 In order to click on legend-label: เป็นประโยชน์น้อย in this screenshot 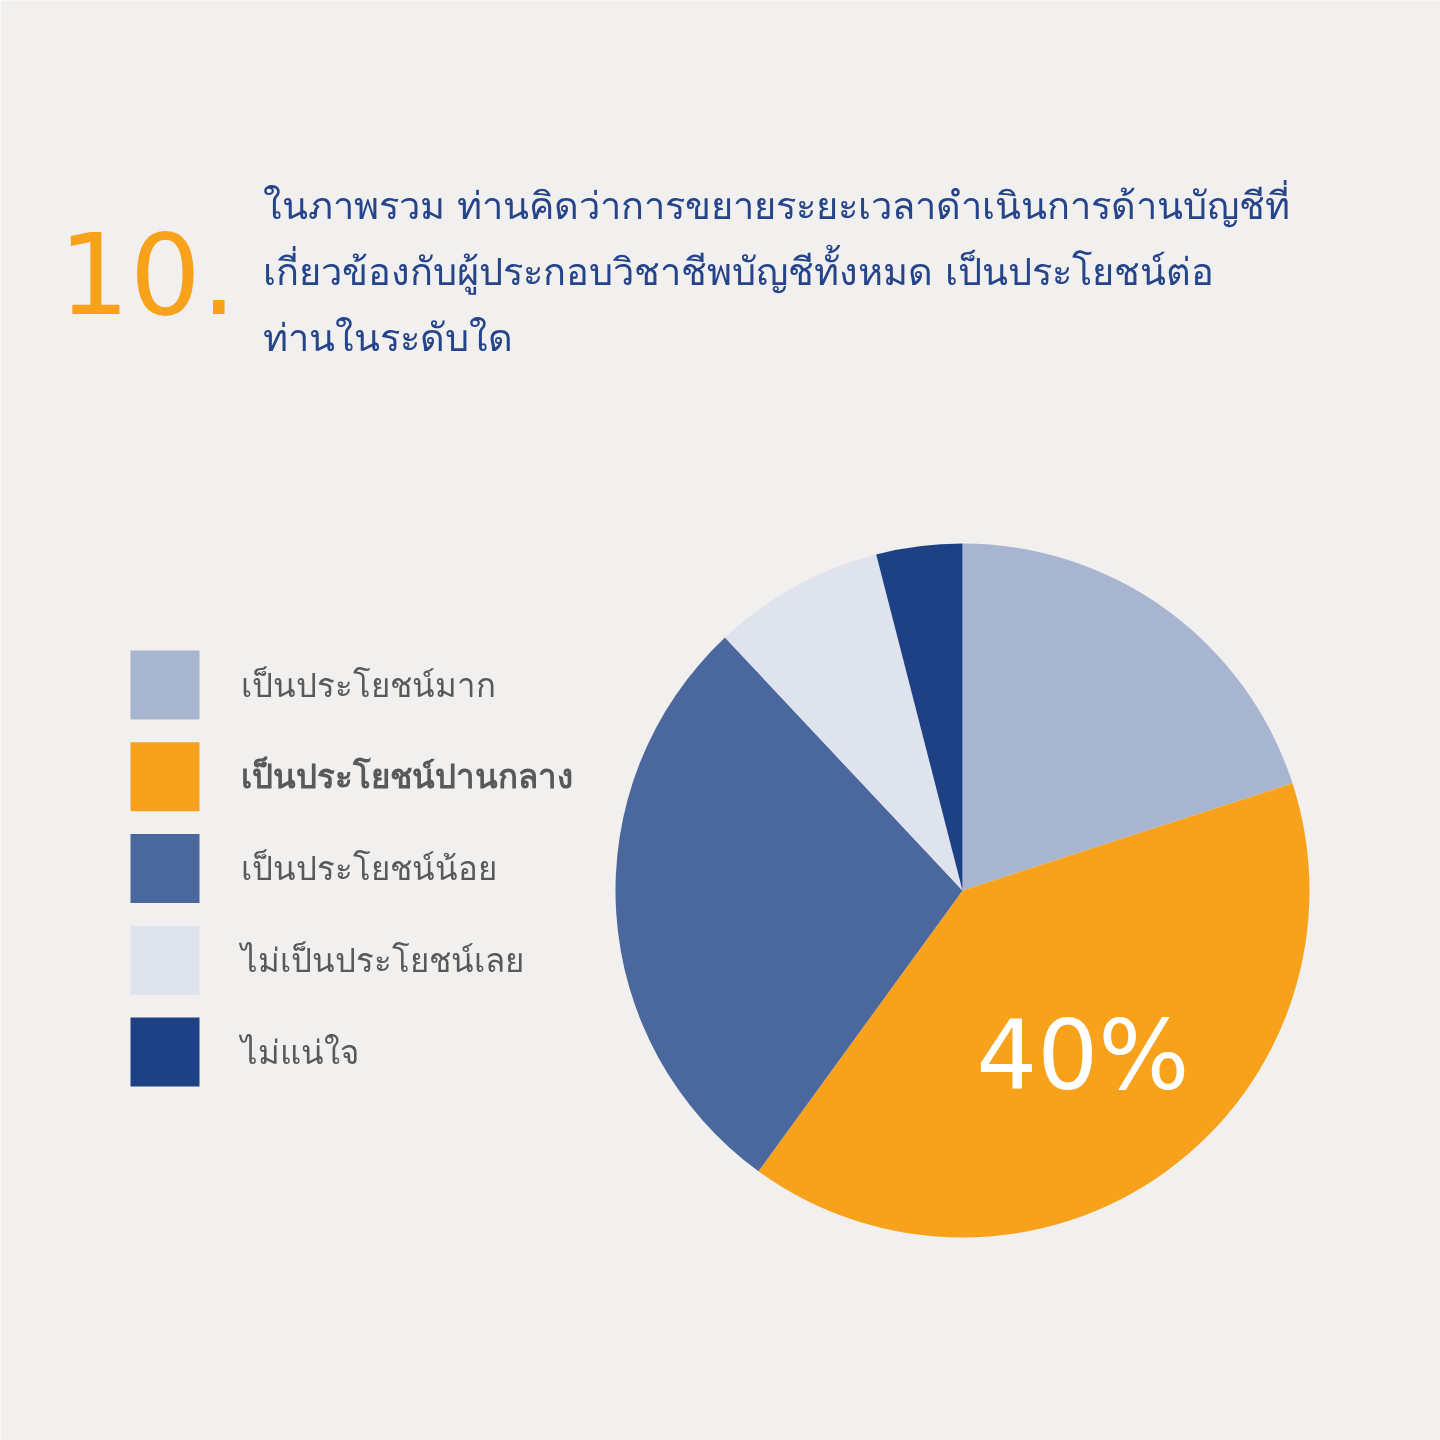, I will do `click(368, 868)`.